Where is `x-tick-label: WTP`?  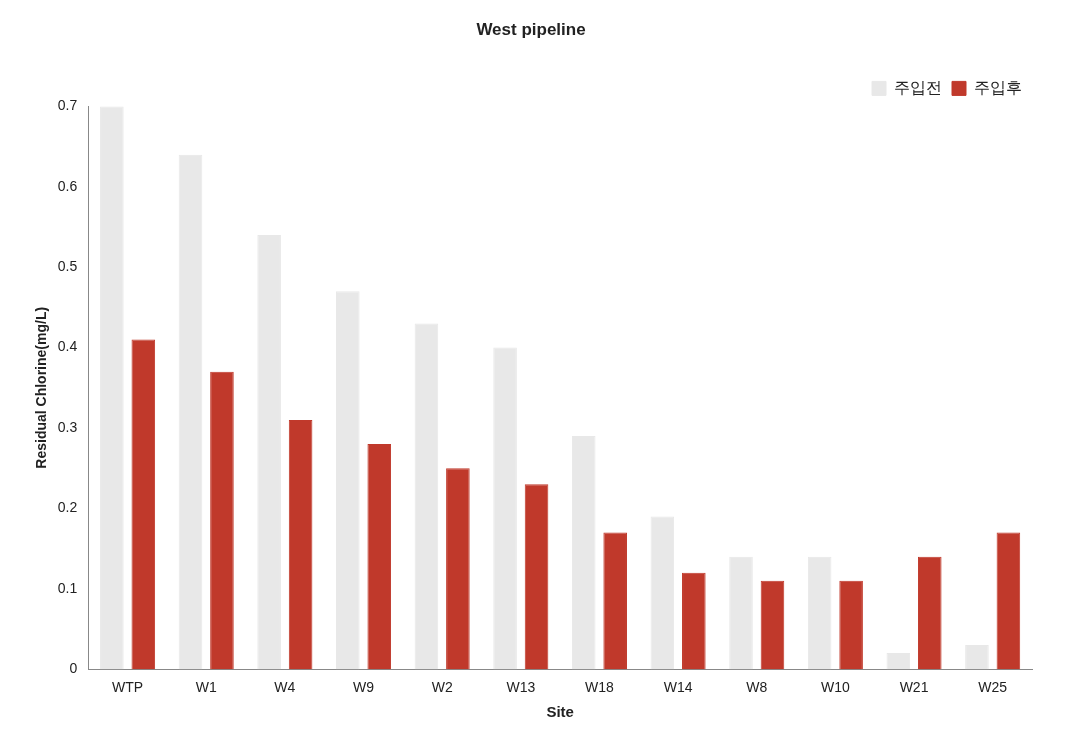
x-tick-label: WTP is located at coordinates (128, 687).